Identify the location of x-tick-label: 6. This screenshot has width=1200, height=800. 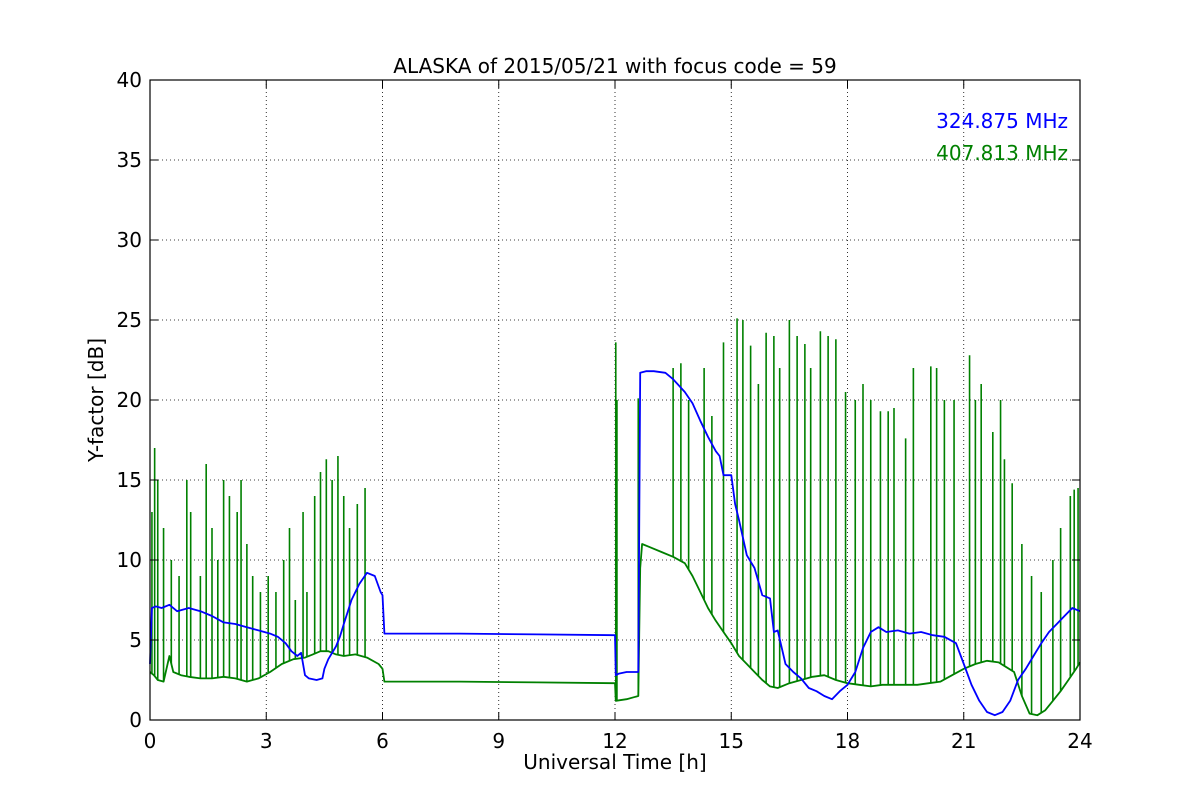
(382, 741).